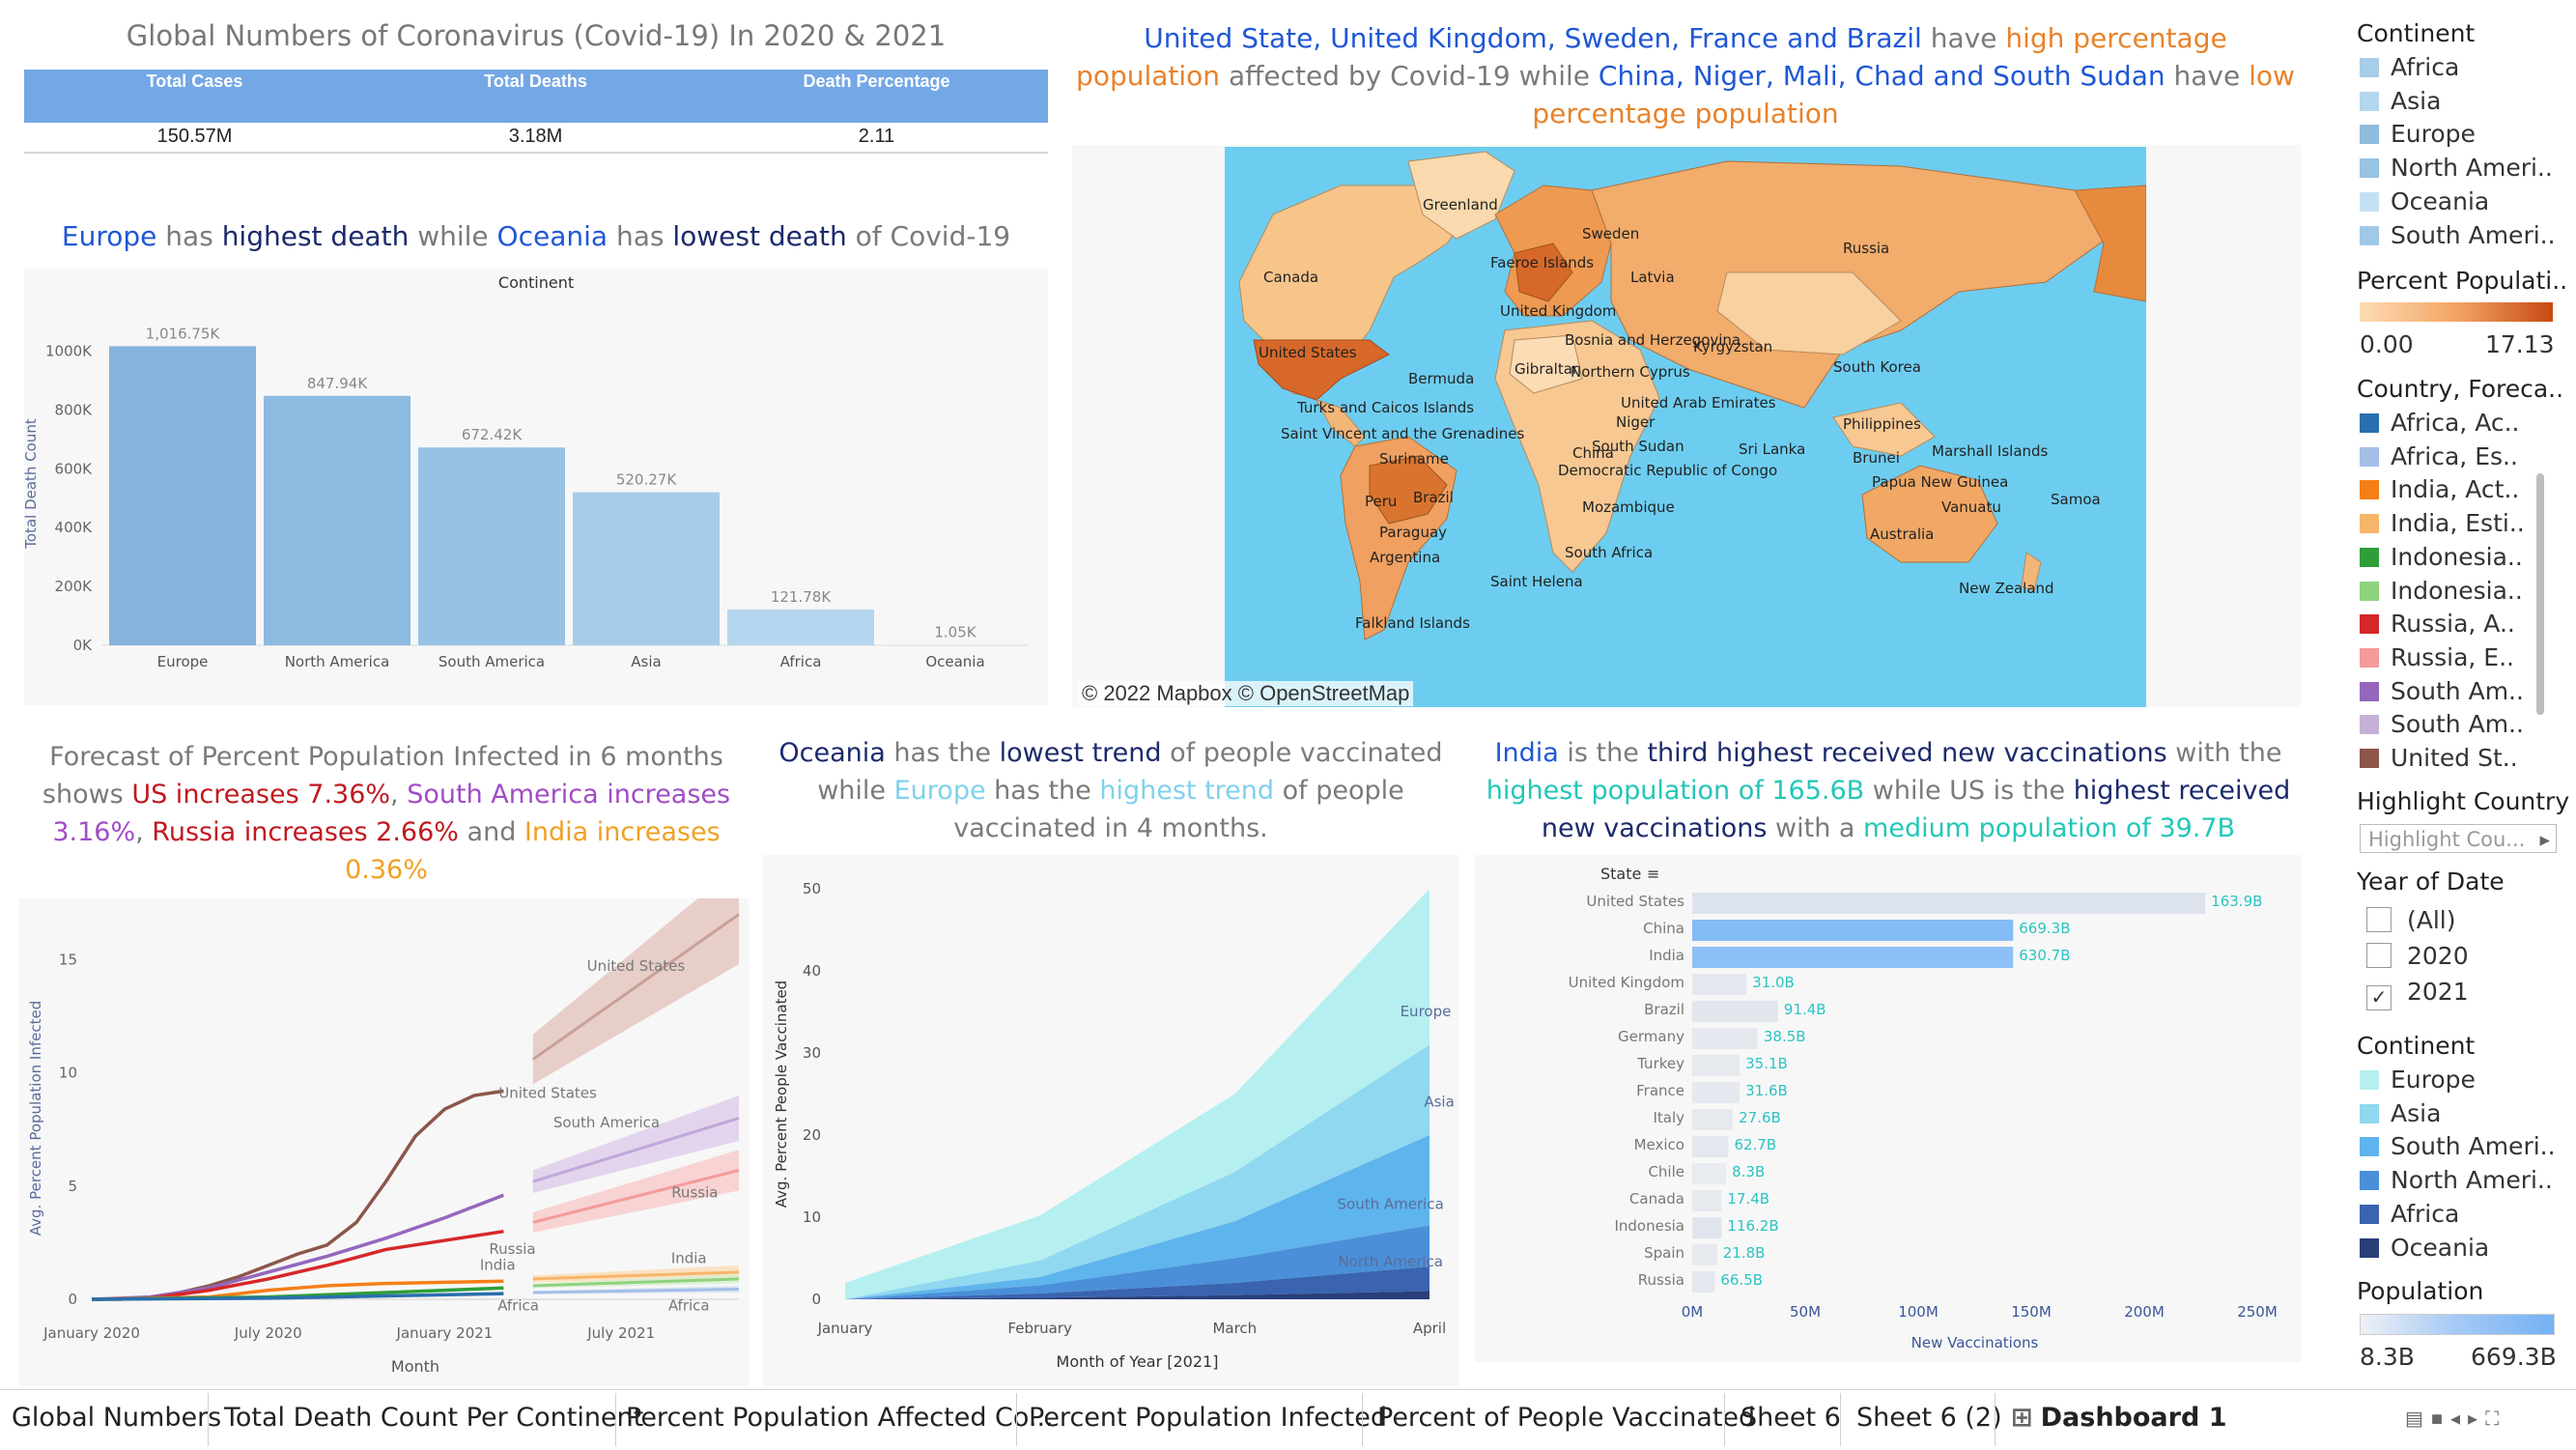 The width and height of the screenshot is (2576, 1450). Describe the element at coordinates (2456, 168) in the screenshot. I see `continent-legend-item: North Ameri..` at that location.